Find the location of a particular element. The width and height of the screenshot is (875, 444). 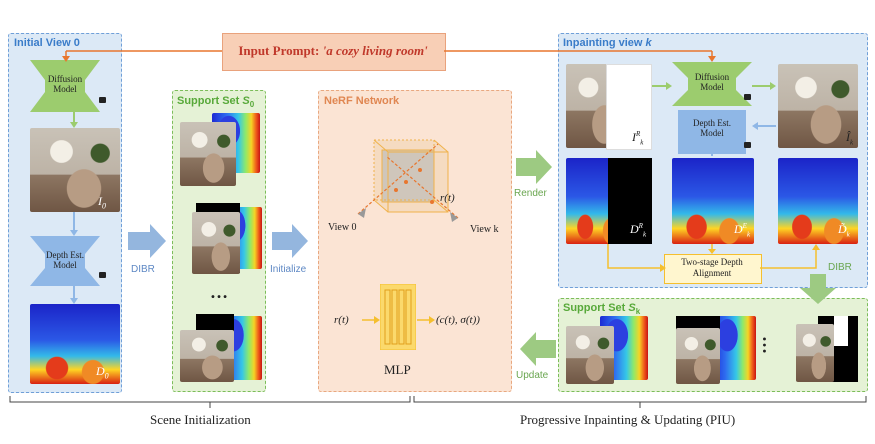

dk-tilde-label: D̃k is located at coordinates (844, 230).